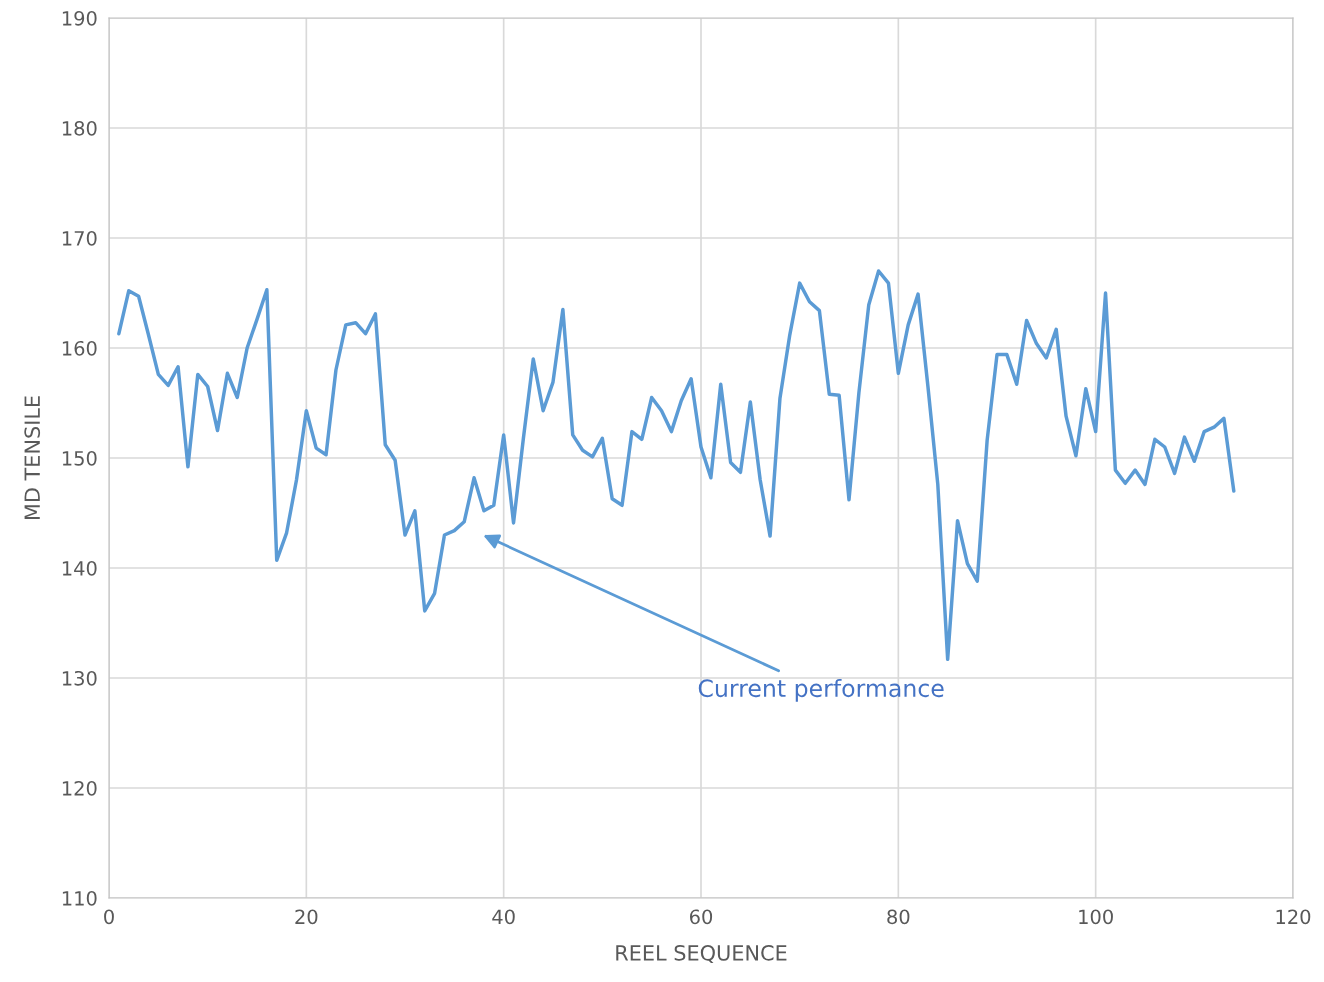  What do you see at coordinates (79, 678) in the screenshot?
I see `y-tick-label: 130` at bounding box center [79, 678].